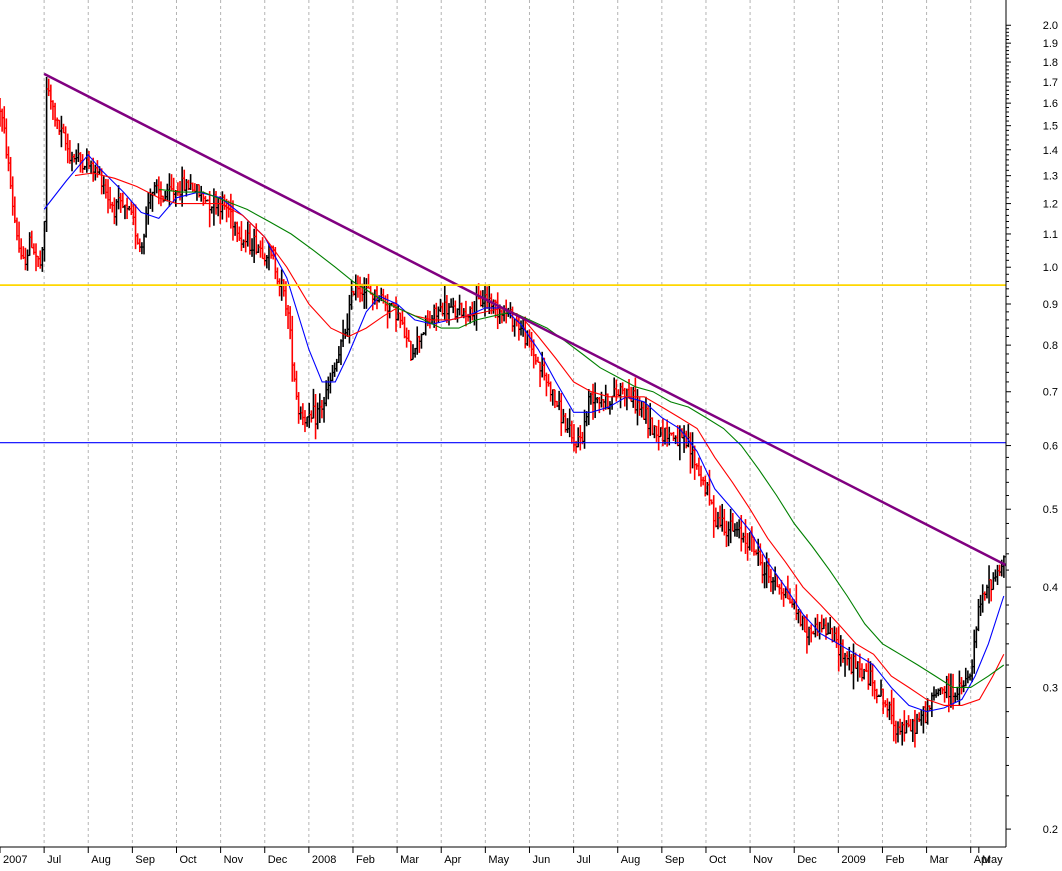 Image resolution: width=1062 pixels, height=871 pixels. What do you see at coordinates (1050, 26) in the screenshot?
I see `y-tick-label: 2.0` at bounding box center [1050, 26].